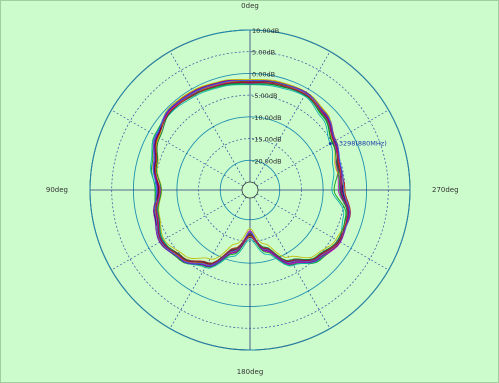 The image size is (499, 383). I want to click on ring-label: -10.00dB, so click(267, 118).